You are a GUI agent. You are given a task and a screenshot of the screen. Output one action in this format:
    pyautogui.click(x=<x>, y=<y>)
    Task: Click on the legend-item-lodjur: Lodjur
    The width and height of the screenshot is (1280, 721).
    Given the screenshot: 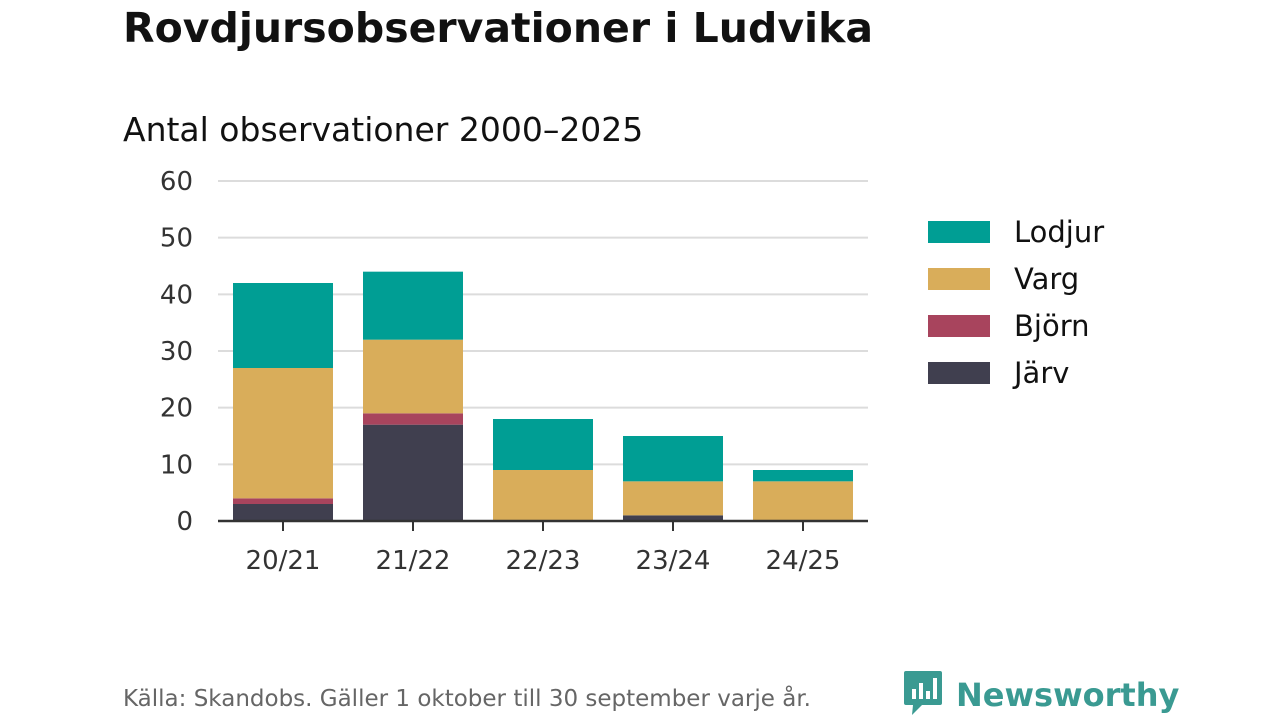 What is the action you would take?
    pyautogui.click(x=1016, y=231)
    